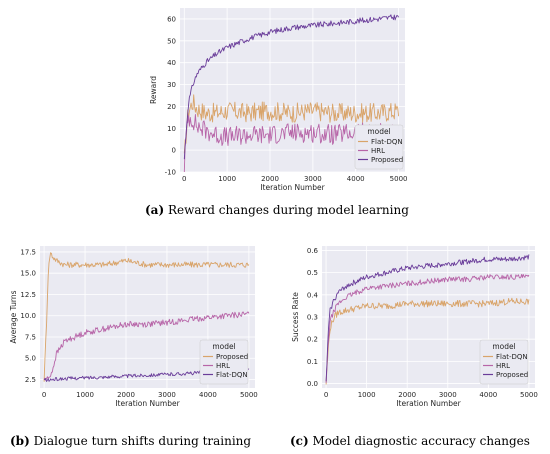  I want to click on caption-b-text: Dialogue turn shifts during training, so click(140, 441).